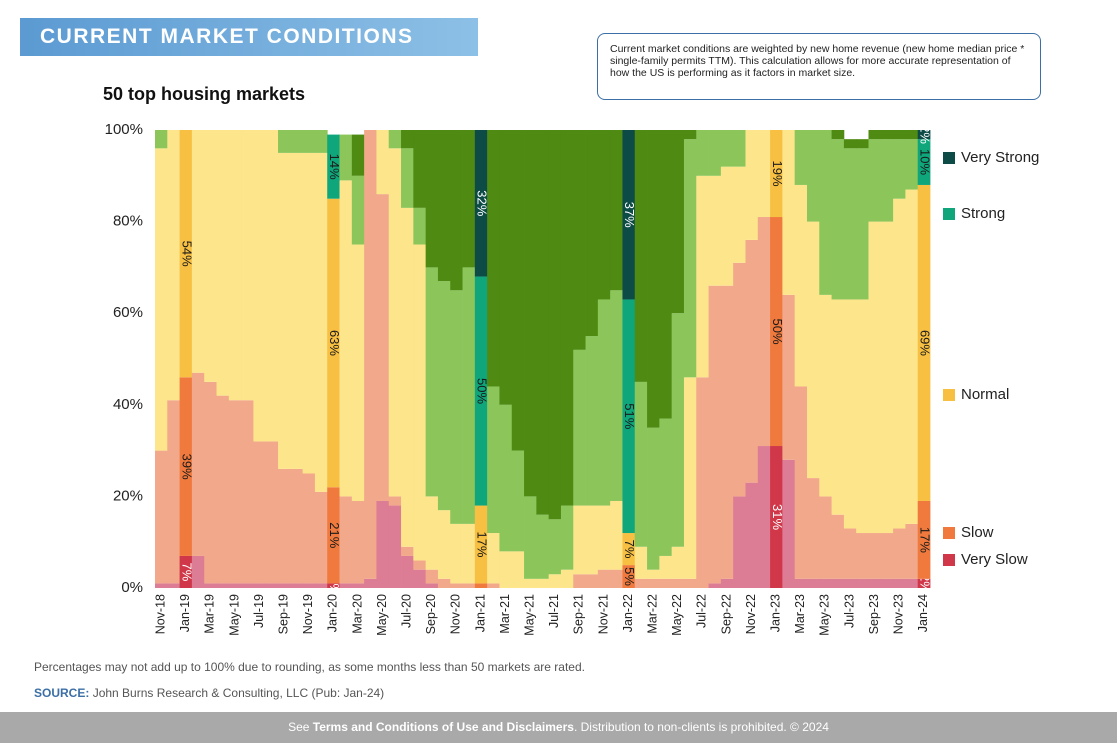 The height and width of the screenshot is (743, 1117). Describe the element at coordinates (334, 167) in the screenshot. I see `data-label: 14%` at that location.